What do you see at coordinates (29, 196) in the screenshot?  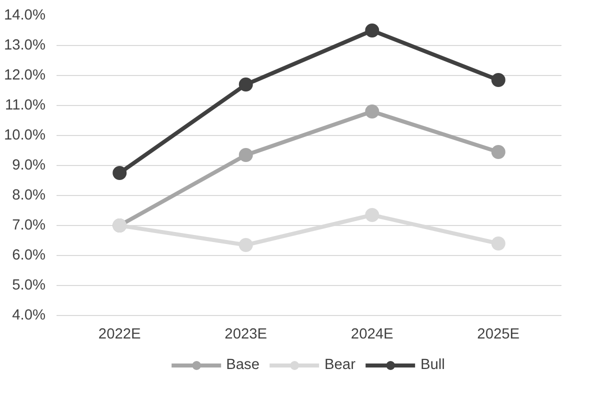 I see `y-tick-label: 8.0%` at bounding box center [29, 196].